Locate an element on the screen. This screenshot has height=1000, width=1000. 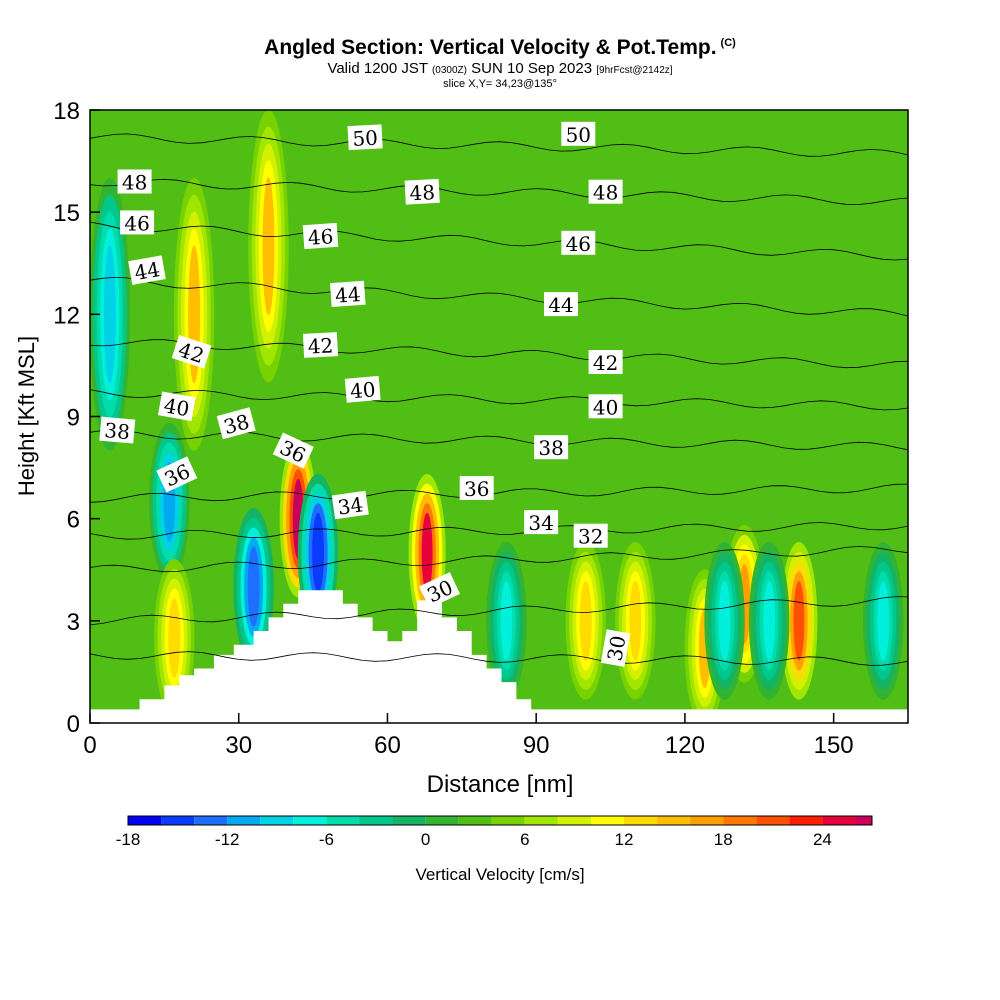
terrain-profile is located at coordinates (499, 656).